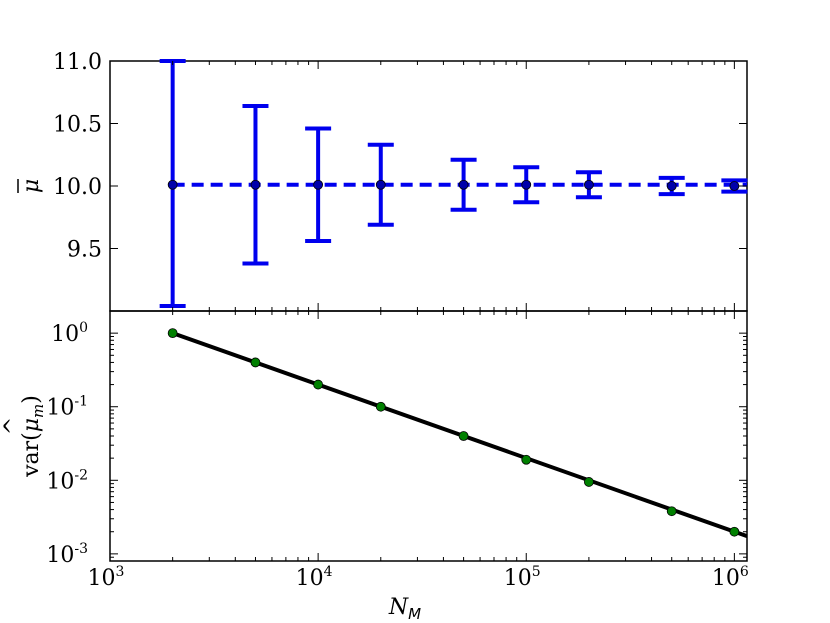  What do you see at coordinates (33, 436) in the screenshot?
I see `svg-text: var(μm)` at bounding box center [33, 436].